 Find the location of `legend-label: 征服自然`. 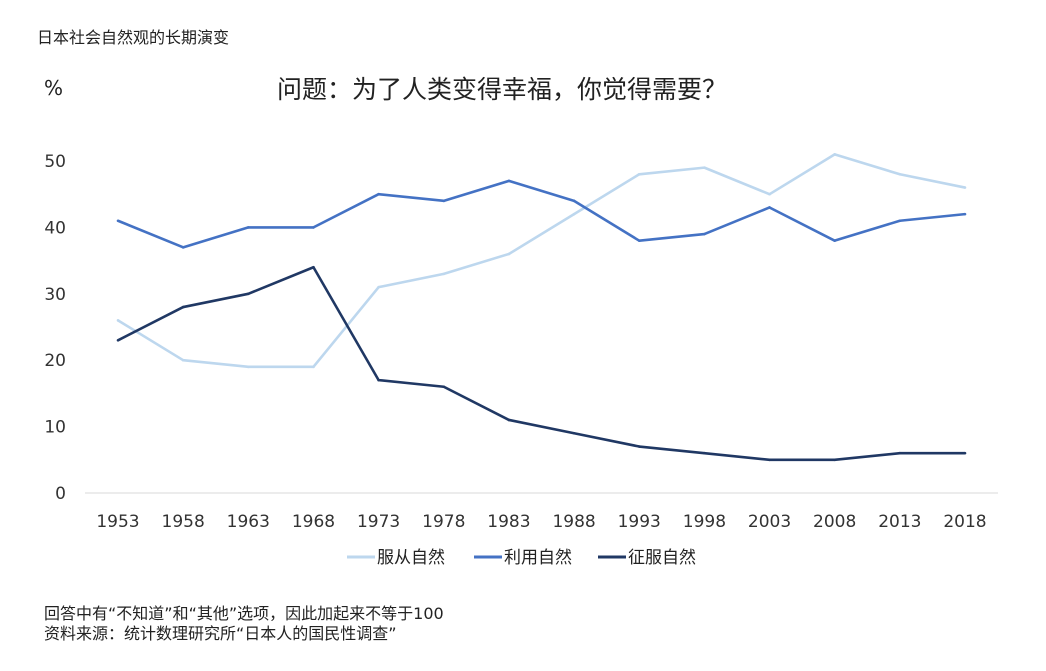

legend-label: 征服自然 is located at coordinates (662, 558).